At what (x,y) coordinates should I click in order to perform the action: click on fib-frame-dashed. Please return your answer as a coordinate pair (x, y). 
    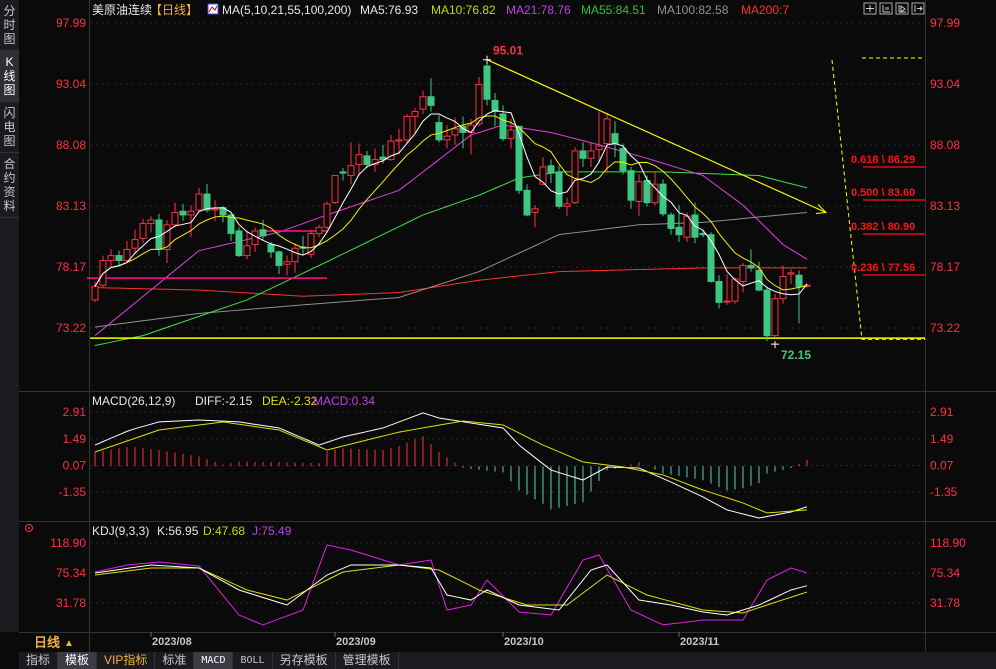
    Looking at the image, I should click on (878, 199).